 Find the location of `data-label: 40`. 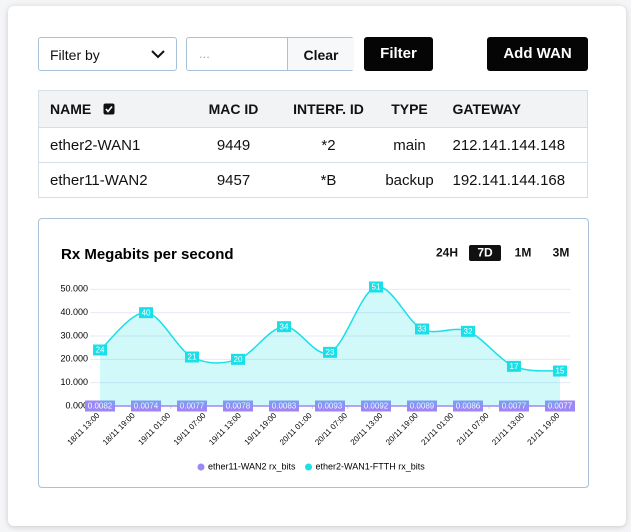

data-label: 40 is located at coordinates (146, 312).